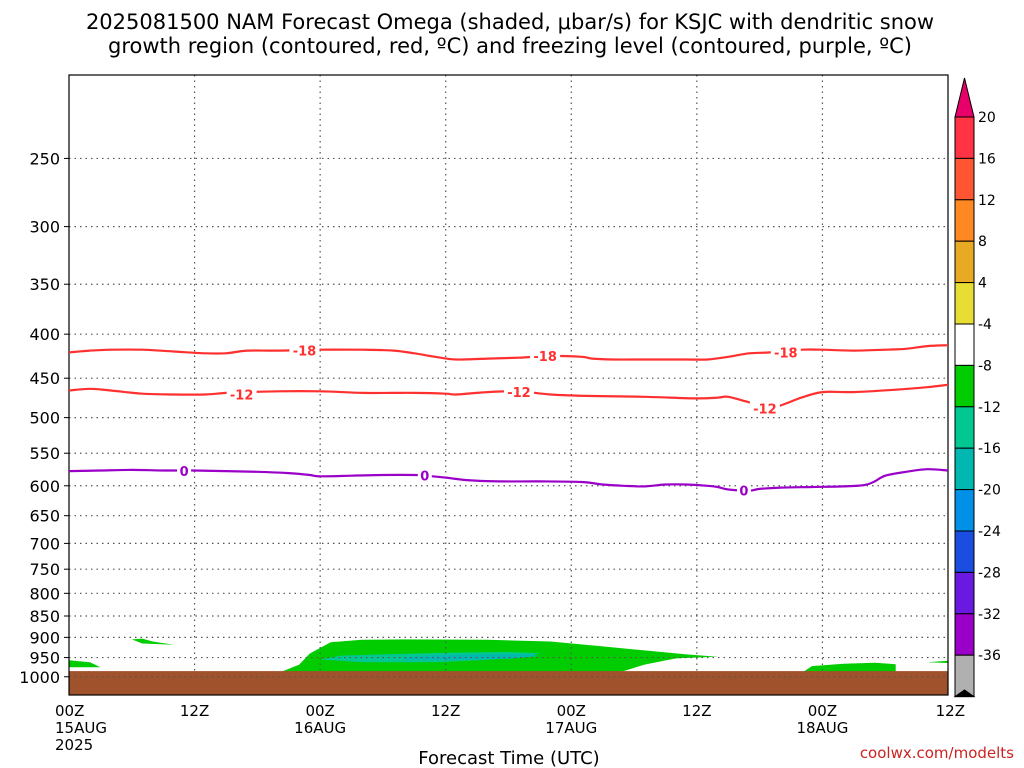 The image size is (1024, 768). I want to click on x-tick-label-36h-1: 12Z, so click(445, 711).